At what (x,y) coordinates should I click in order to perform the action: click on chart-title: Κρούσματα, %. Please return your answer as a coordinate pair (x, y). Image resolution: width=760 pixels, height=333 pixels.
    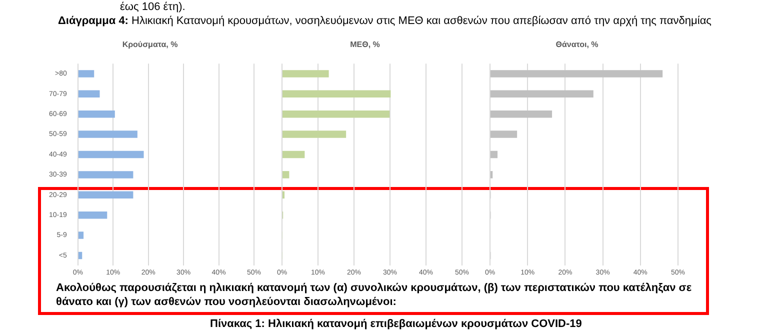
    Looking at the image, I should click on (150, 45).